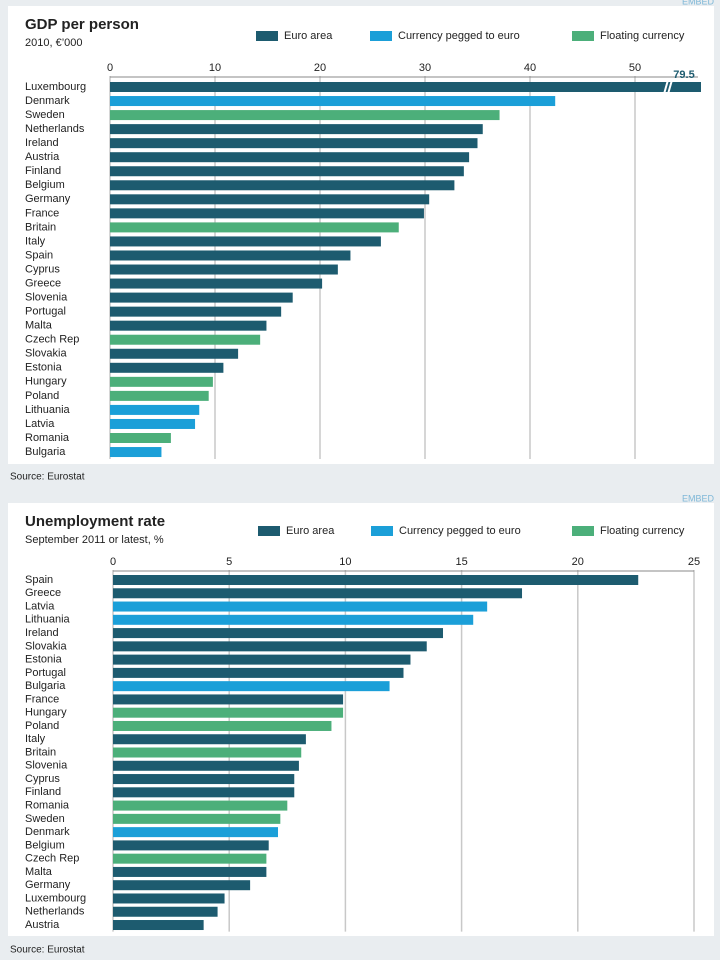 The height and width of the screenshot is (960, 720). Describe the element at coordinates (48, 885) in the screenshot. I see `y-tick-label: Germany` at that location.